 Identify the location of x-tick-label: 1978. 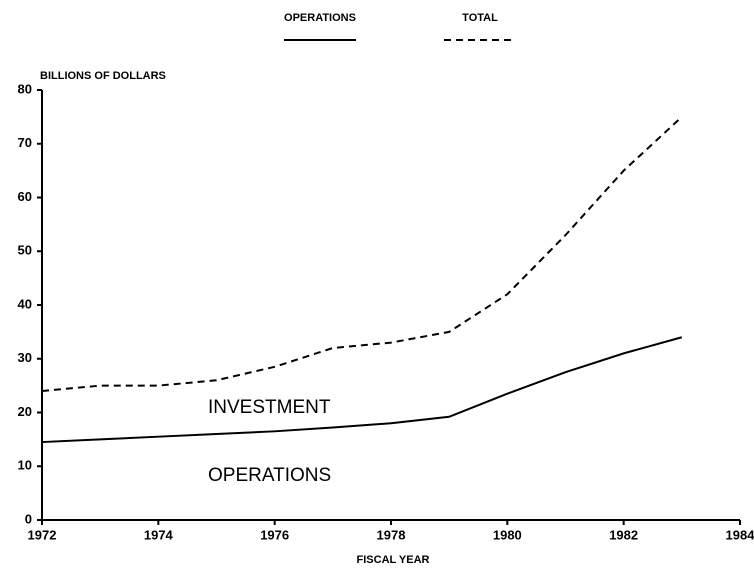
(391, 534).